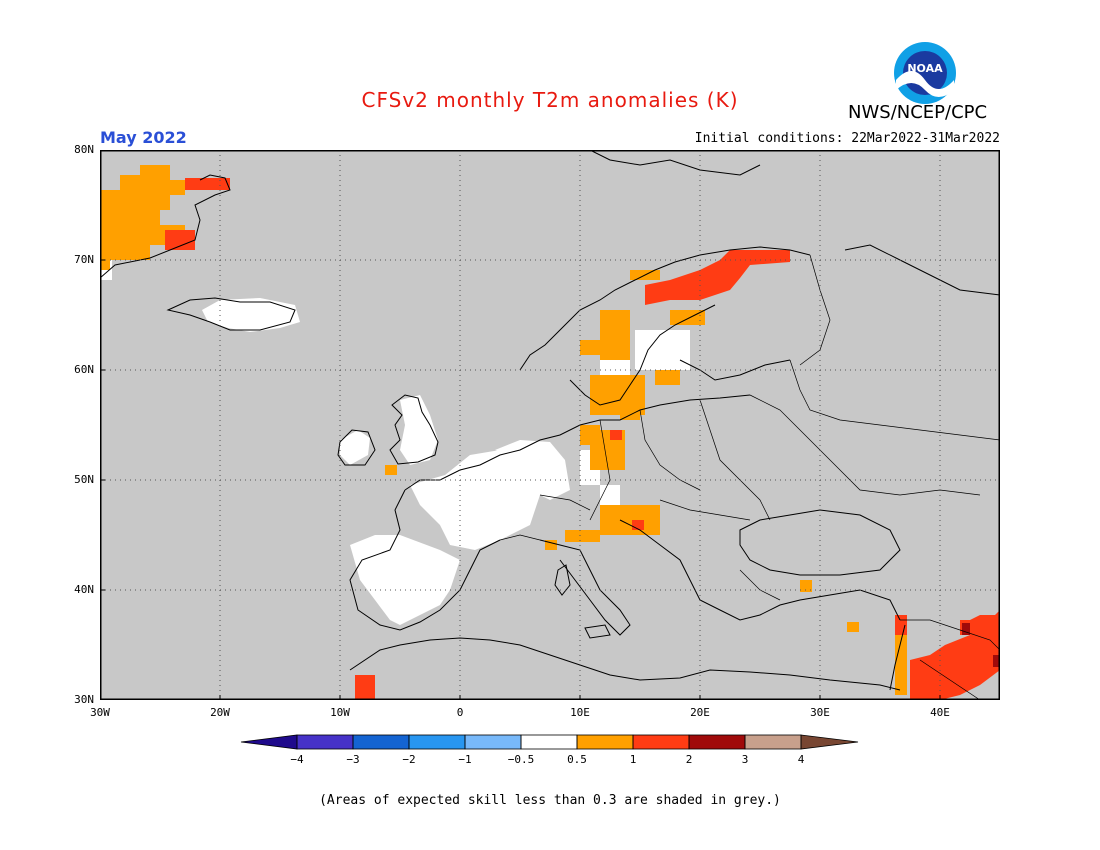 The width and height of the screenshot is (1100, 850). I want to click on lon-label-20e: 20E, so click(700, 712).